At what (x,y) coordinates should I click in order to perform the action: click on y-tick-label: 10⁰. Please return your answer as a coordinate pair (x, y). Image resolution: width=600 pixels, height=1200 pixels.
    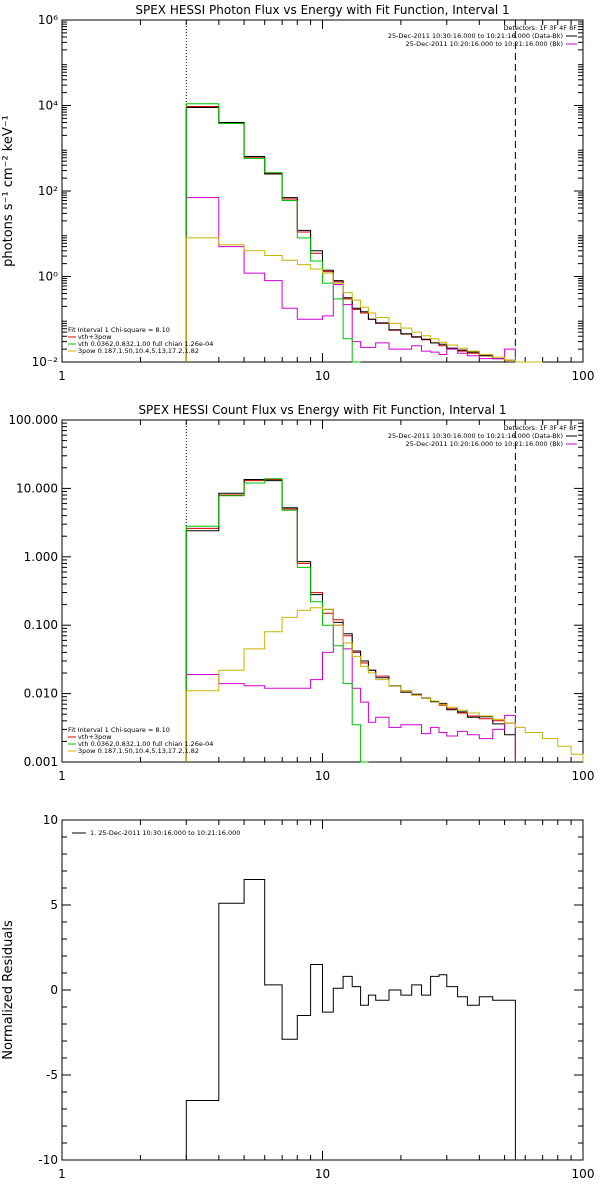
    Looking at the image, I should click on (48, 277).